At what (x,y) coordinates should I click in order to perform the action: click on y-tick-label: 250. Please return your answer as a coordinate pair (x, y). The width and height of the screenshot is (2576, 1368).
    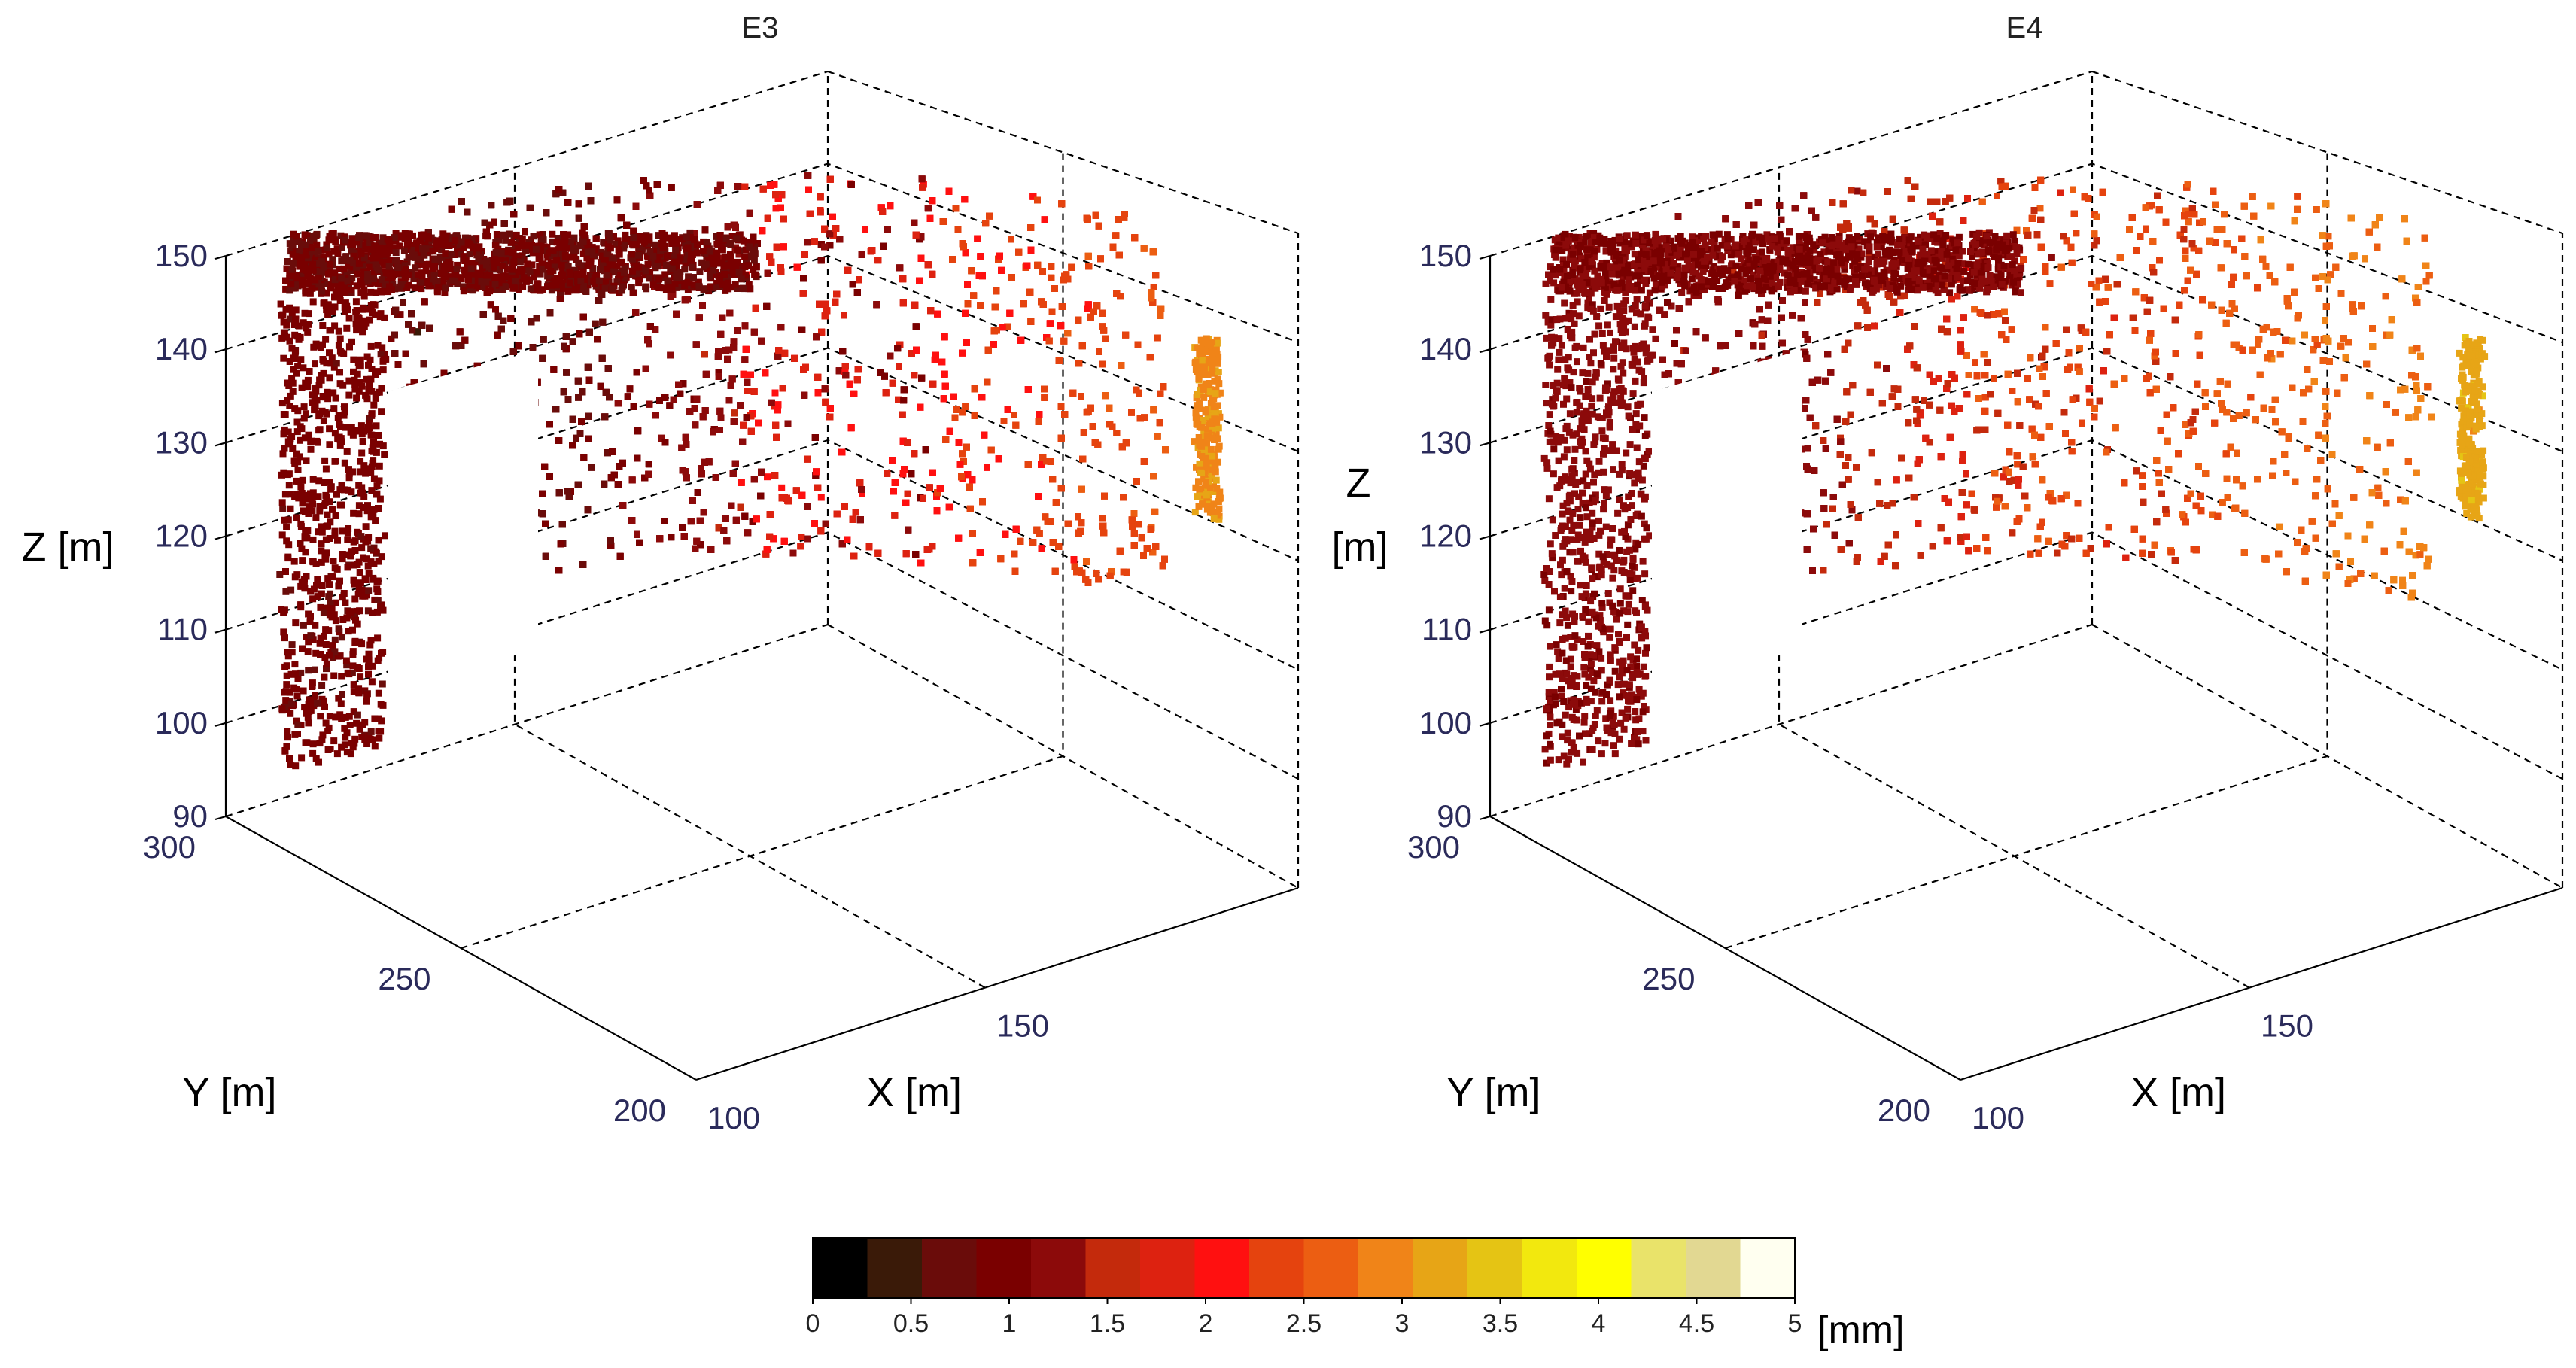
    Looking at the image, I should click on (404, 978).